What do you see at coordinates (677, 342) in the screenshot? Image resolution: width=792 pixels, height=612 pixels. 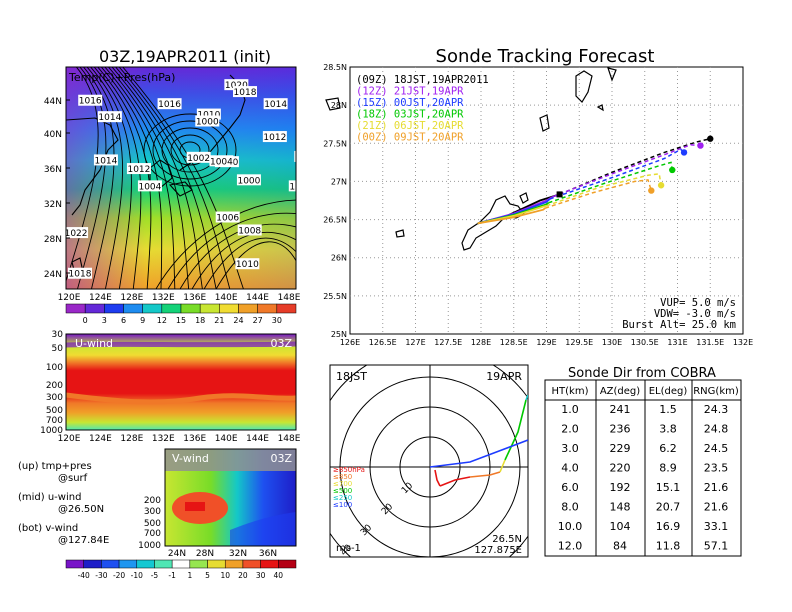 I see `traj-x-tick: 131E` at bounding box center [677, 342].